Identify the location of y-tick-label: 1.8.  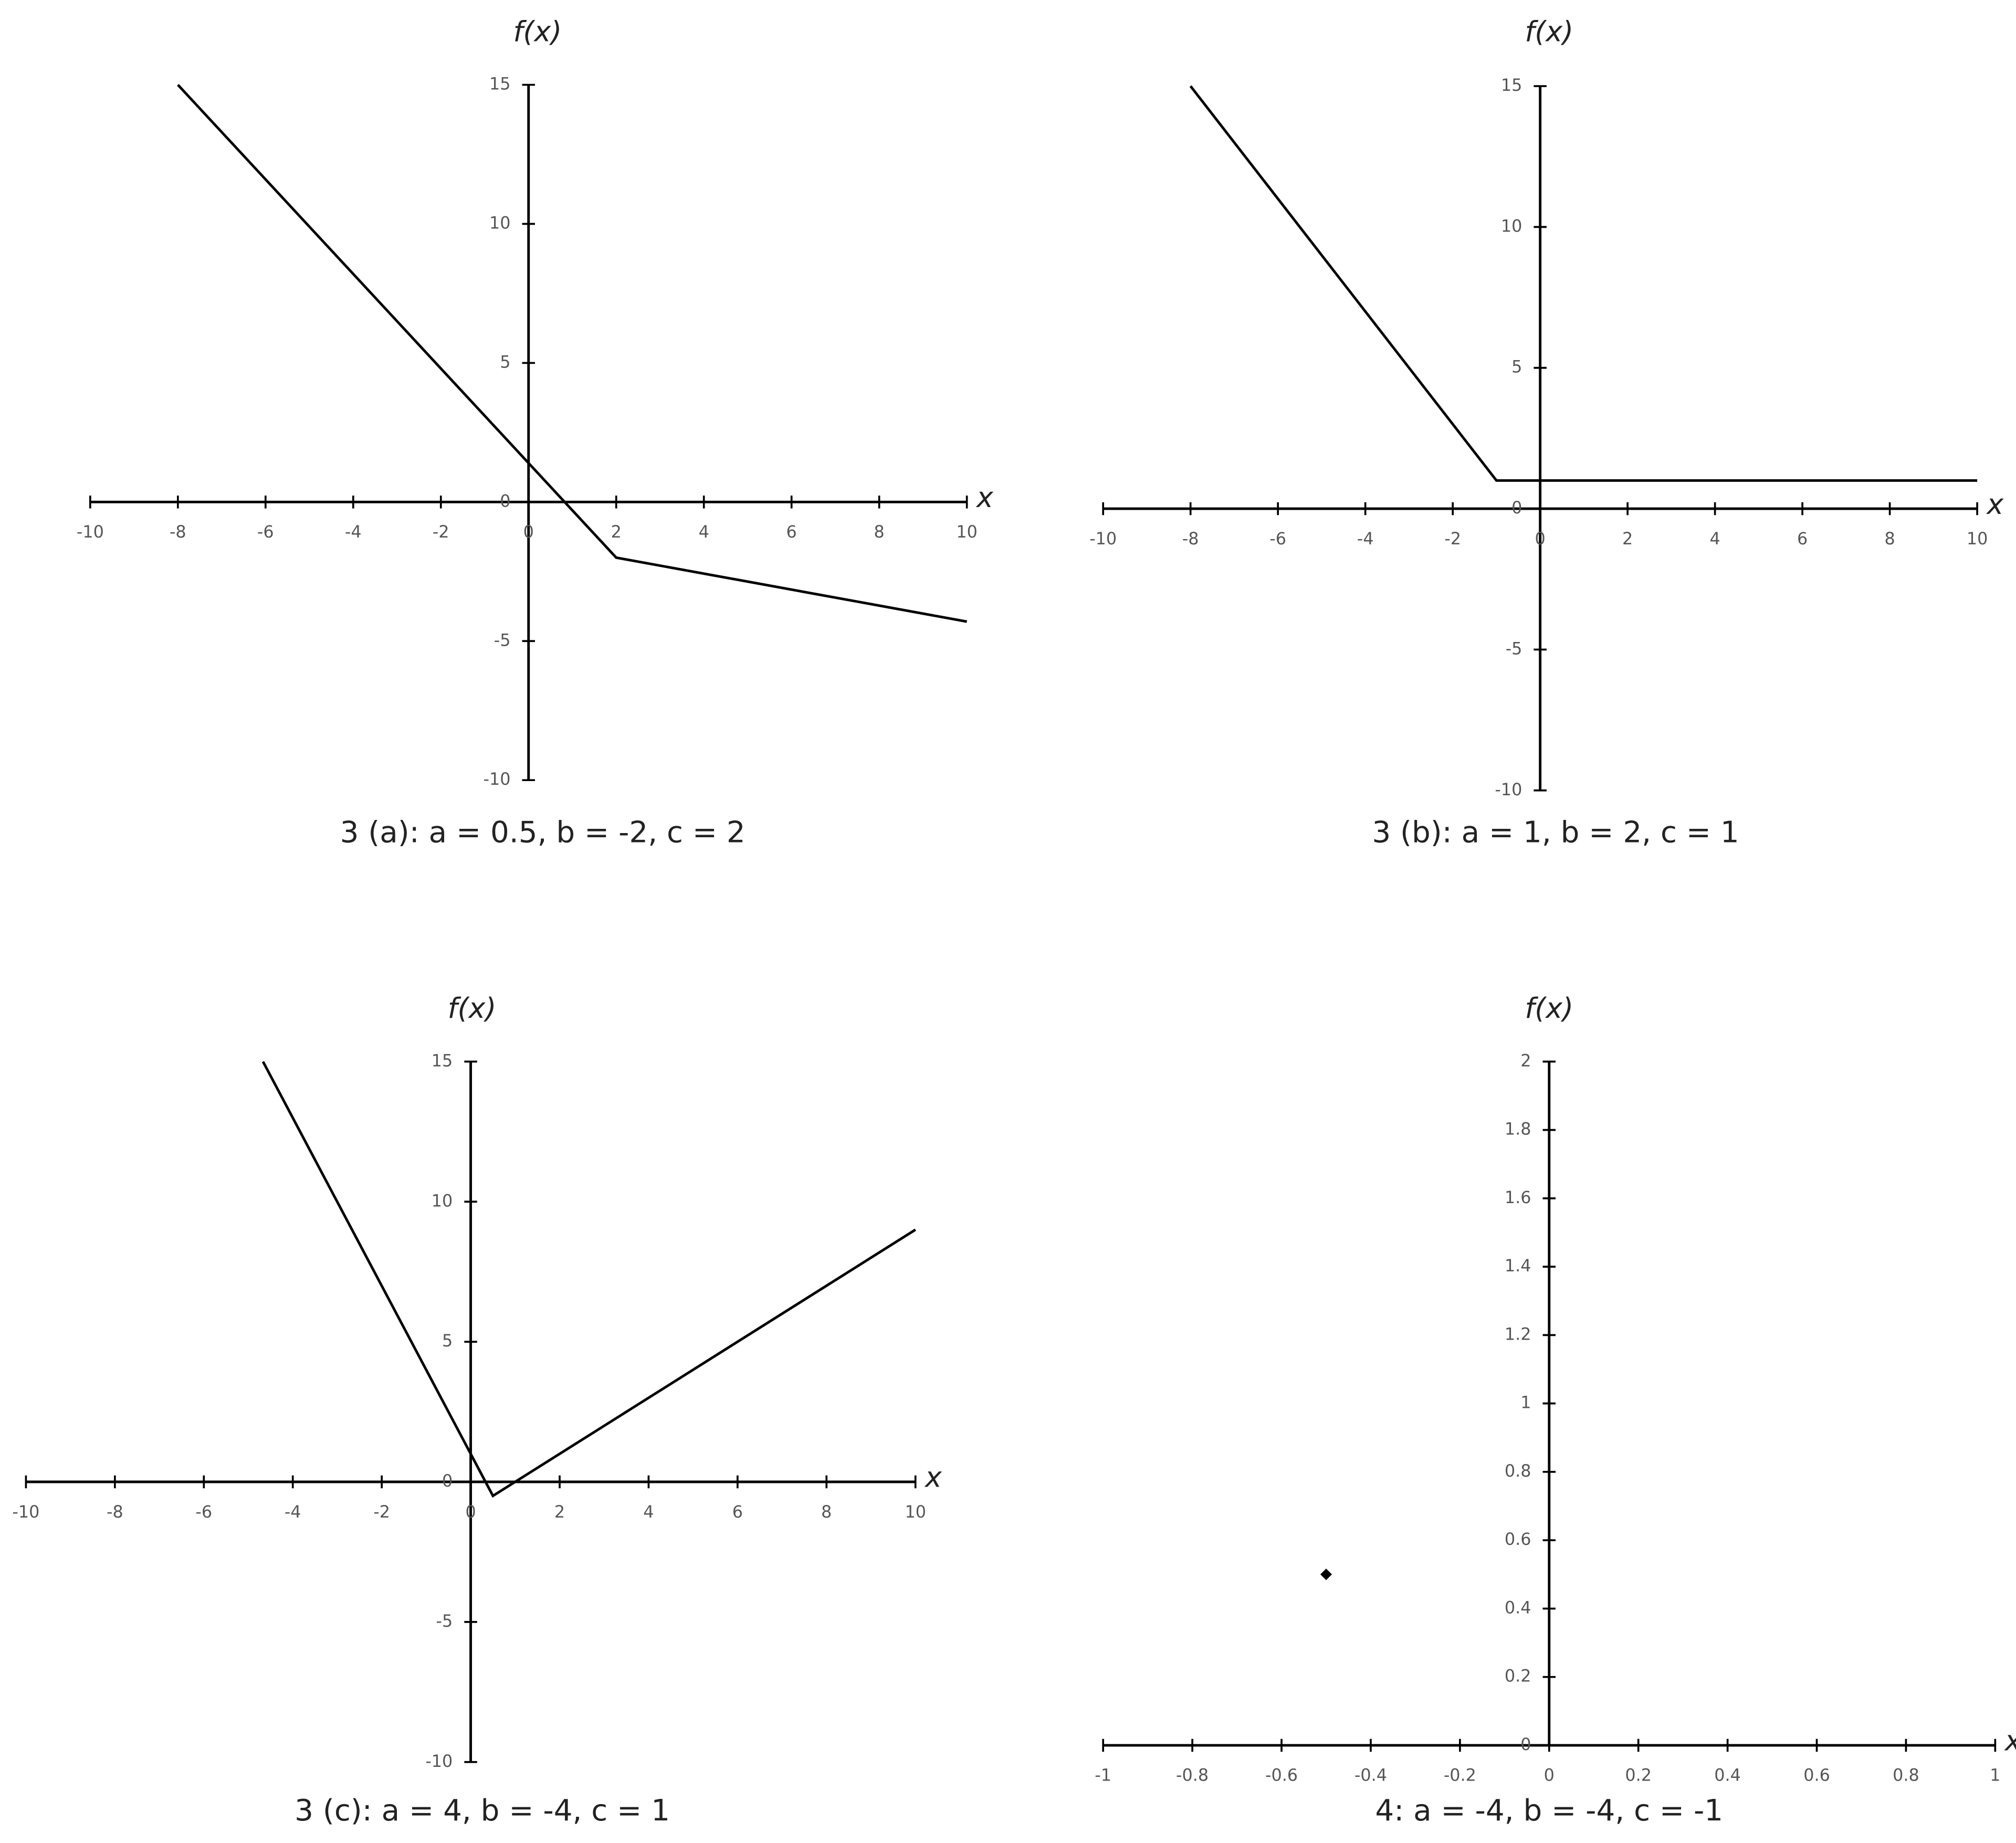
(1518, 1129).